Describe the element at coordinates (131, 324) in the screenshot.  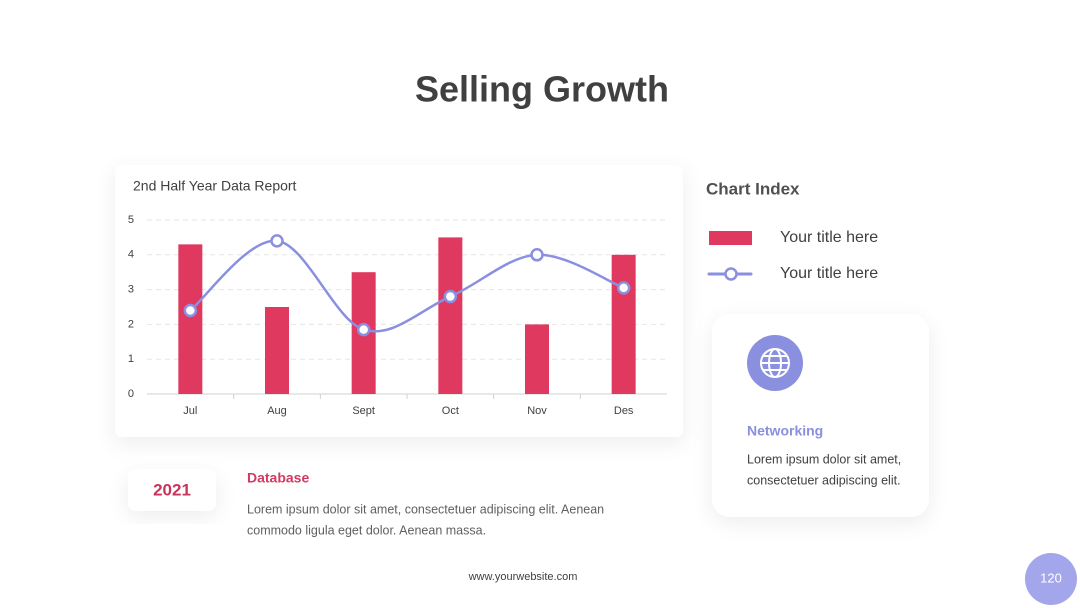
I see `y-tick-label: 2` at that location.